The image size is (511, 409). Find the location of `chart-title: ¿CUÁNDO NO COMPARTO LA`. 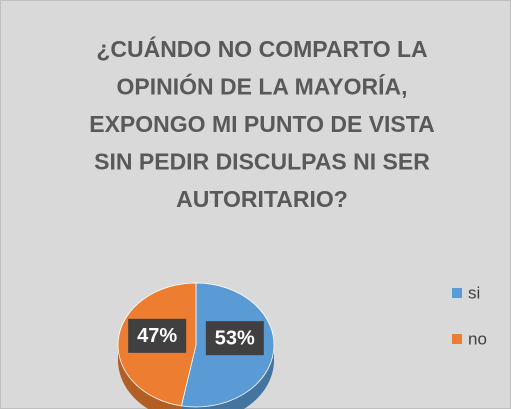

chart-title: ¿CUÁNDO NO COMPARTO LA is located at coordinates (261, 48).